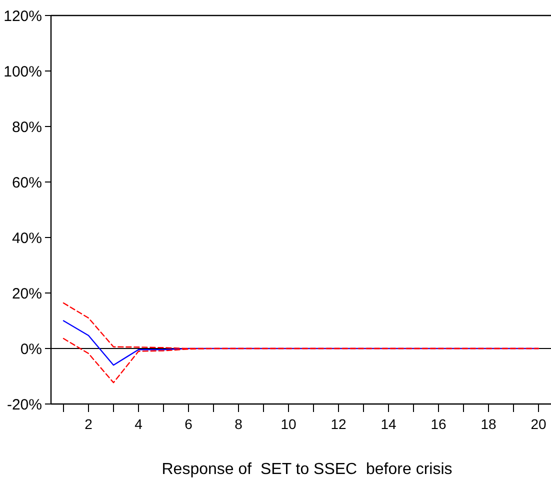 This screenshot has width=551, height=489. Describe the element at coordinates (27, 183) in the screenshot. I see `y-tick-label: 60%` at that location.